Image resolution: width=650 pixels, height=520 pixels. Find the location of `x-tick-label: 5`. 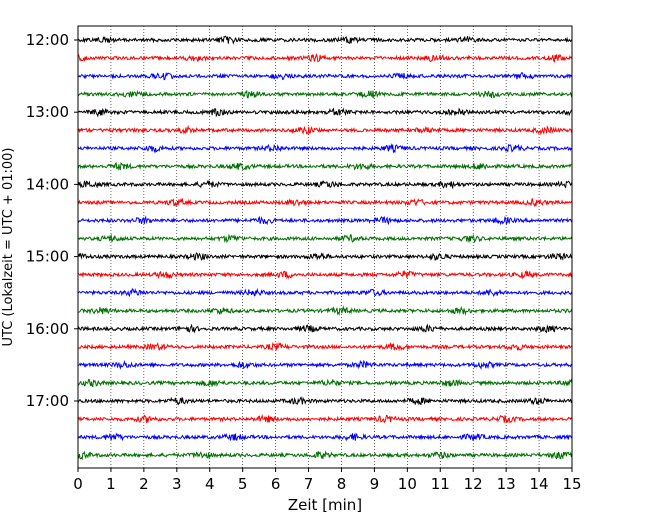

x-tick-label: 5 is located at coordinates (243, 484).